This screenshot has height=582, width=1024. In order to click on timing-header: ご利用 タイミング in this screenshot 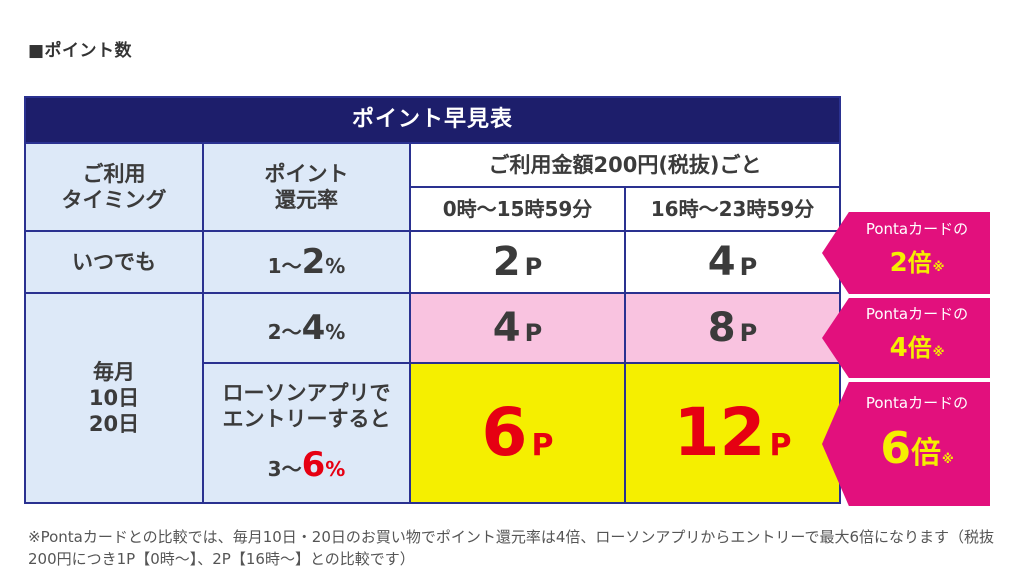, I will do `click(114, 187)`.